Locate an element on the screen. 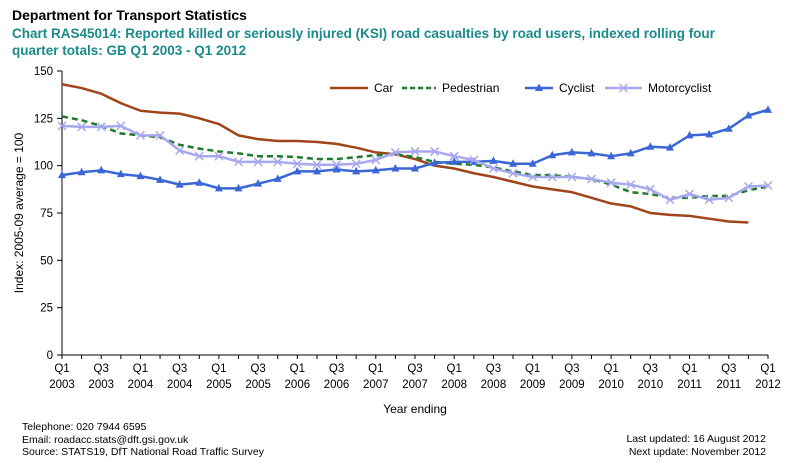 This screenshot has height=468, width=786. x-tick-label-year: 2006 is located at coordinates (337, 385).